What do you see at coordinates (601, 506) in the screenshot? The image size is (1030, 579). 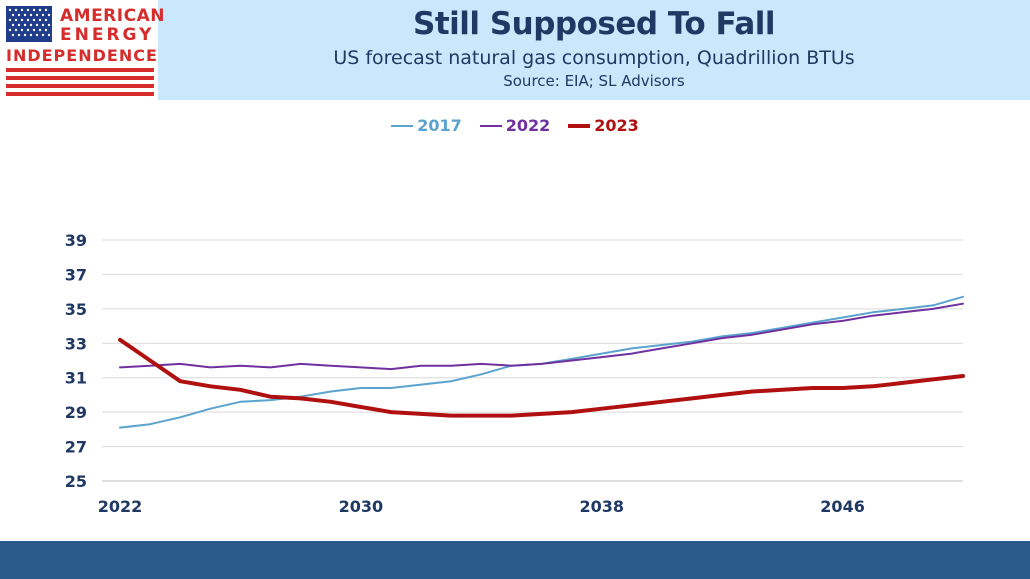 I see `x-tick-label-2038: 2038` at bounding box center [601, 506].